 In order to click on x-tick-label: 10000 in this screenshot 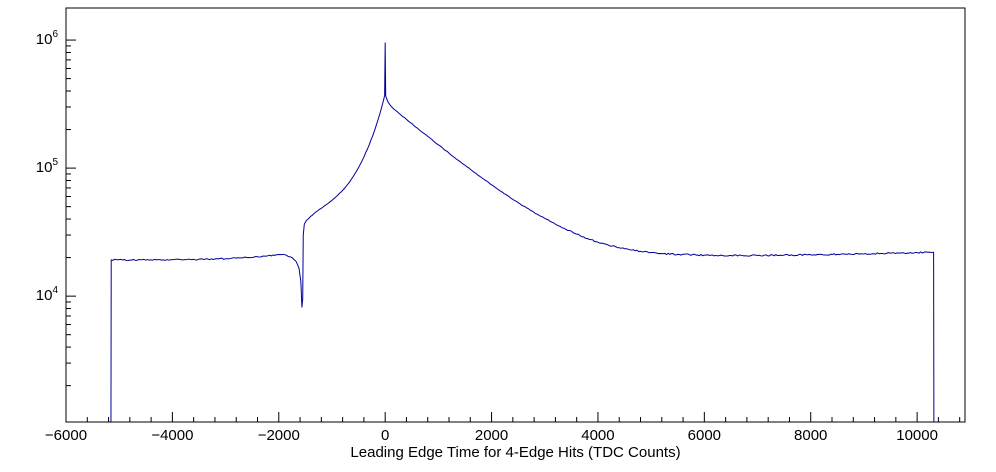, I will do `click(917, 435)`.